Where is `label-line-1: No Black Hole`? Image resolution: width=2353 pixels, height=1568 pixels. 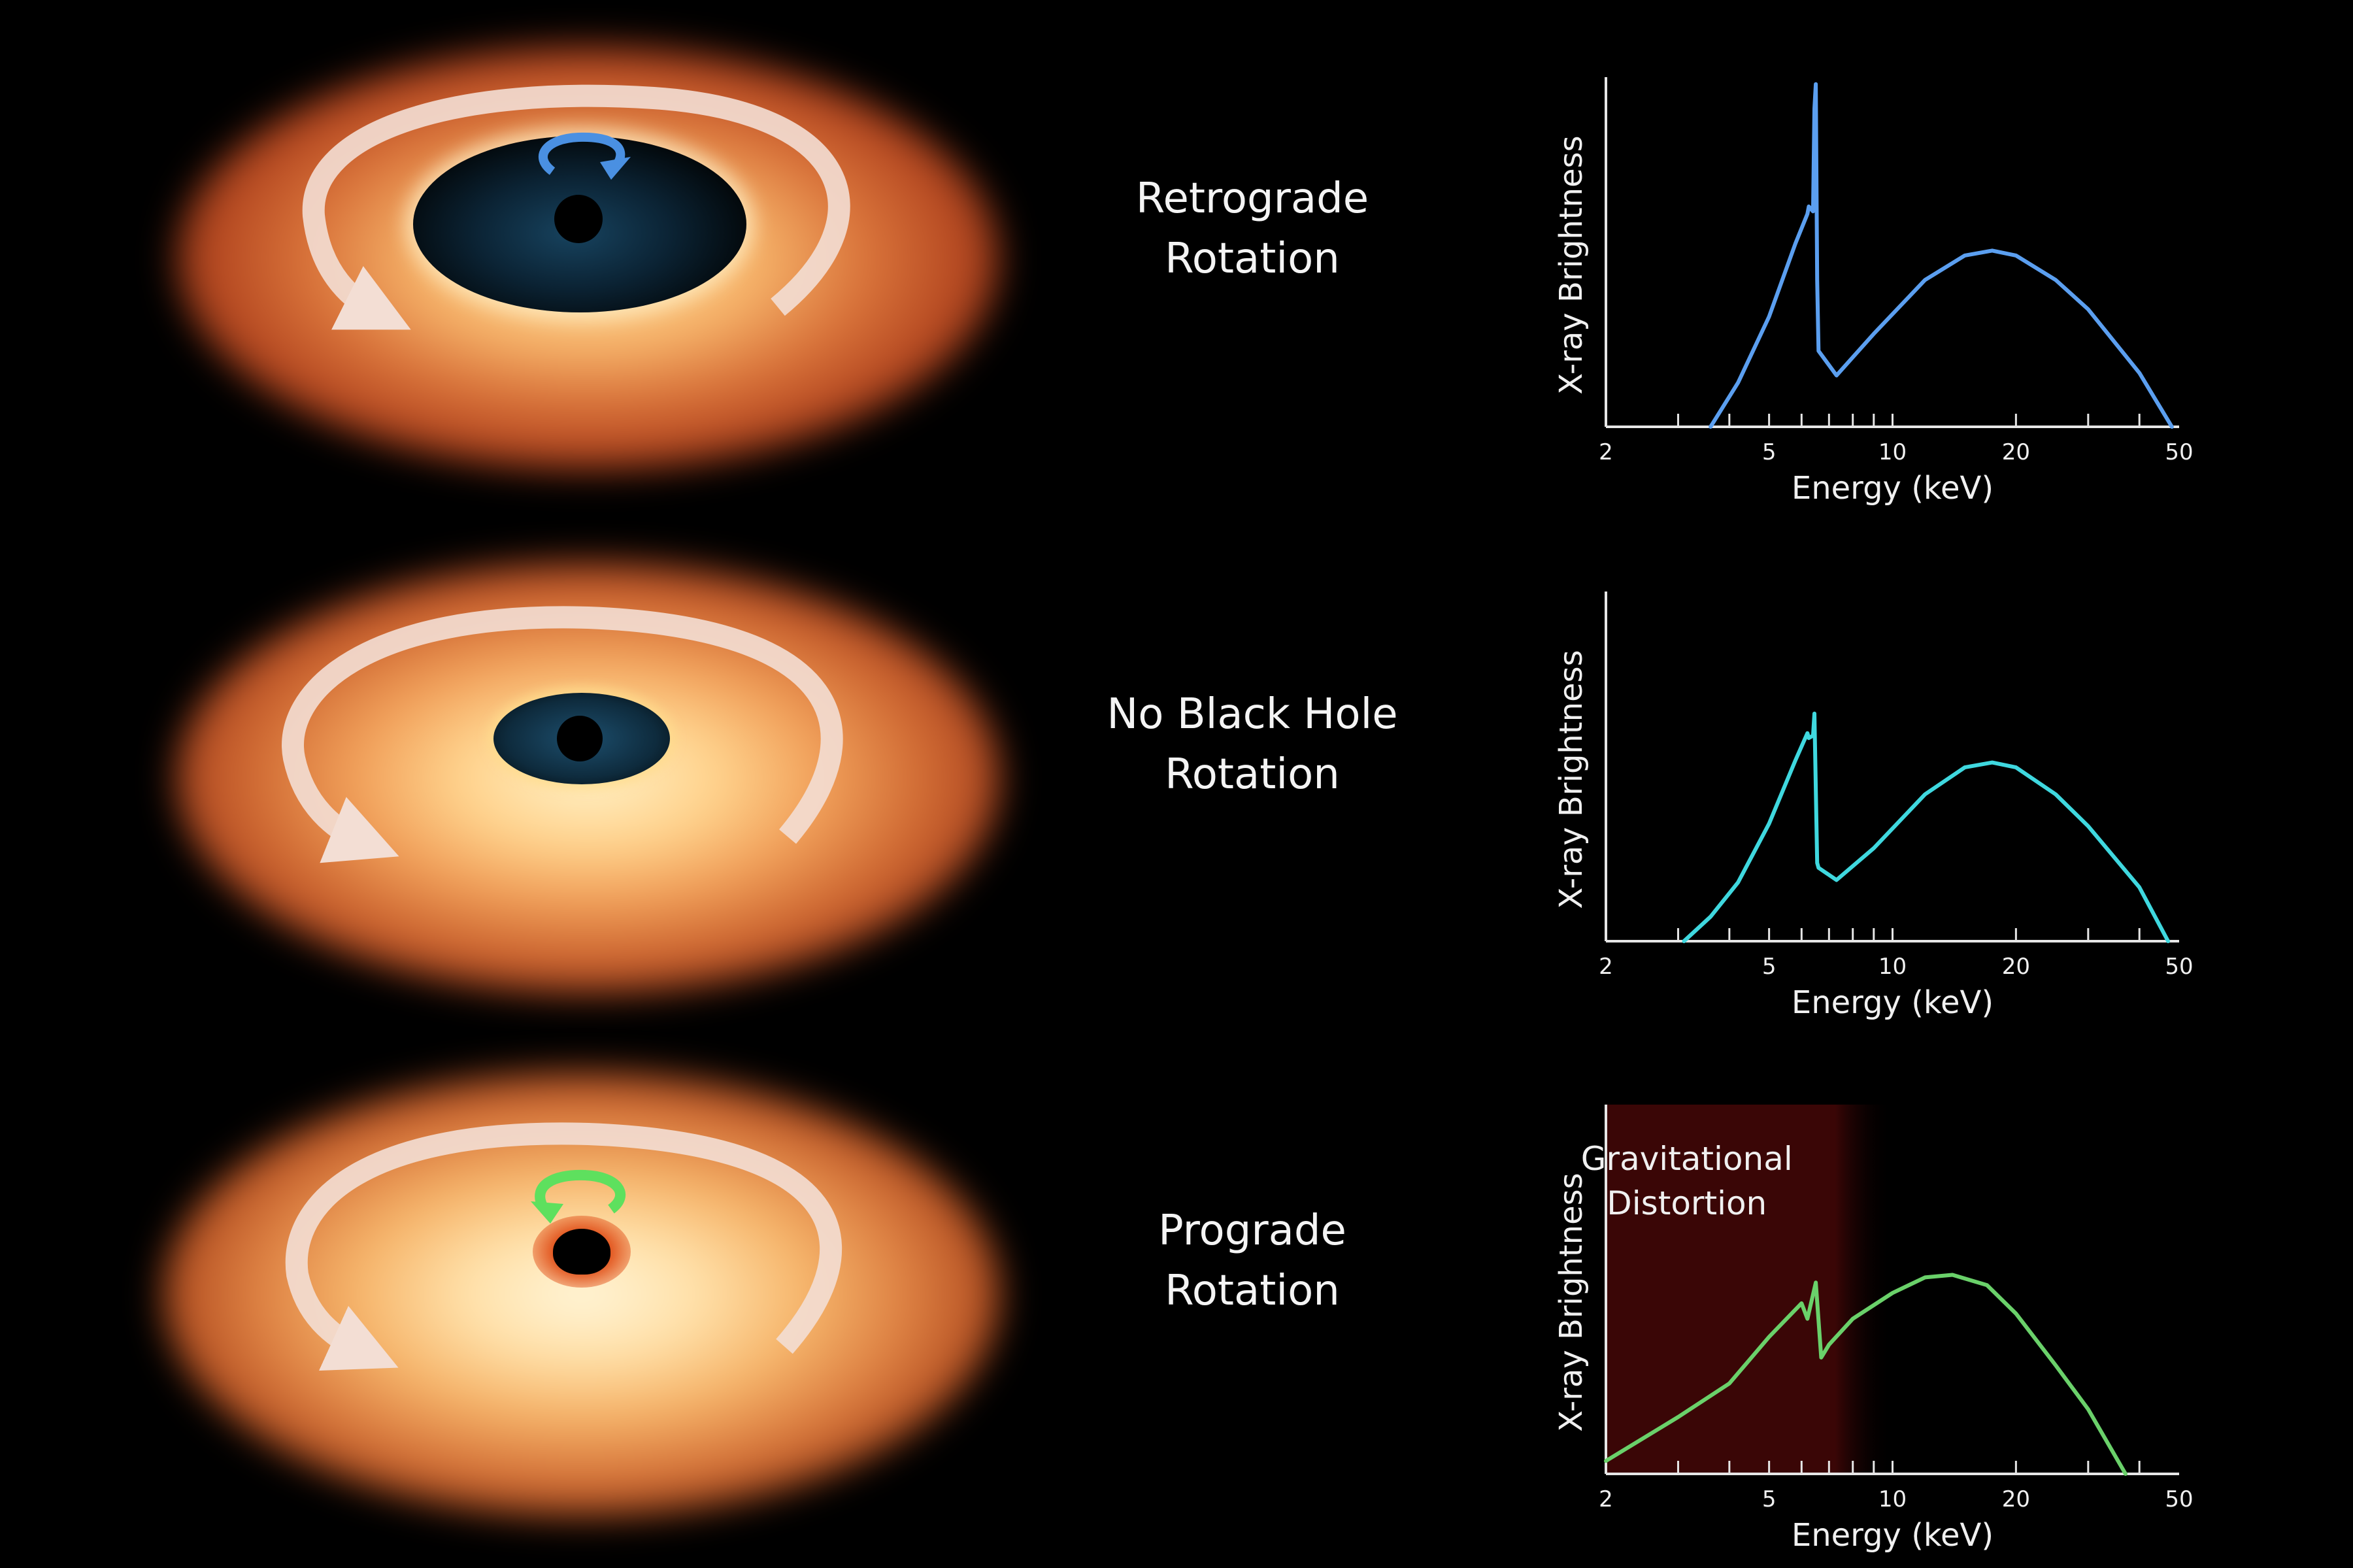
label-line-1: No Black Hole is located at coordinates (1252, 714).